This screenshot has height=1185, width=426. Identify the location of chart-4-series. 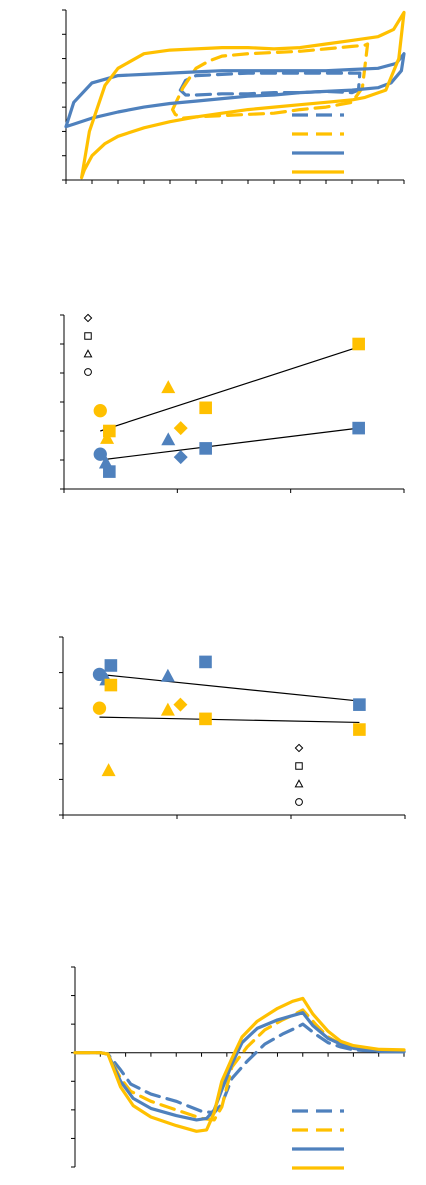
(239, 1064).